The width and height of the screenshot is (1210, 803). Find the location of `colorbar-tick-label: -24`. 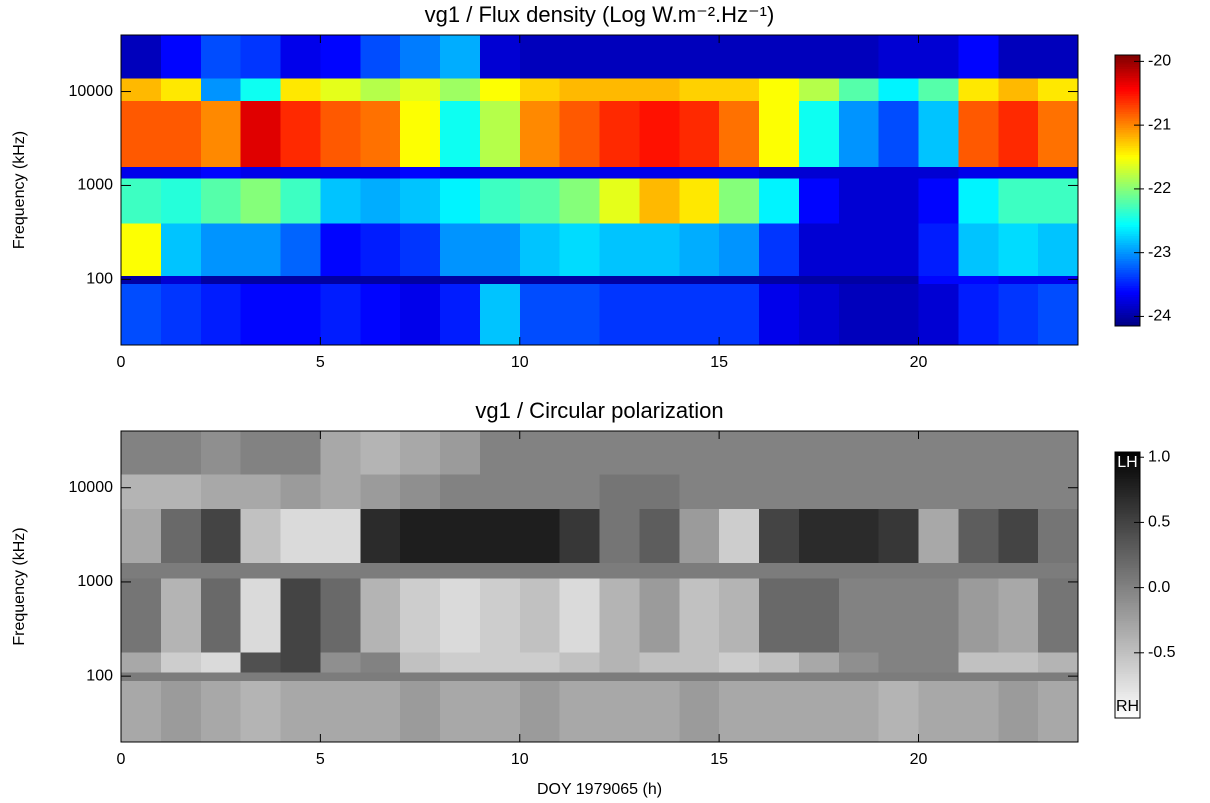

colorbar-tick-label: -24 is located at coordinates (1159, 316).